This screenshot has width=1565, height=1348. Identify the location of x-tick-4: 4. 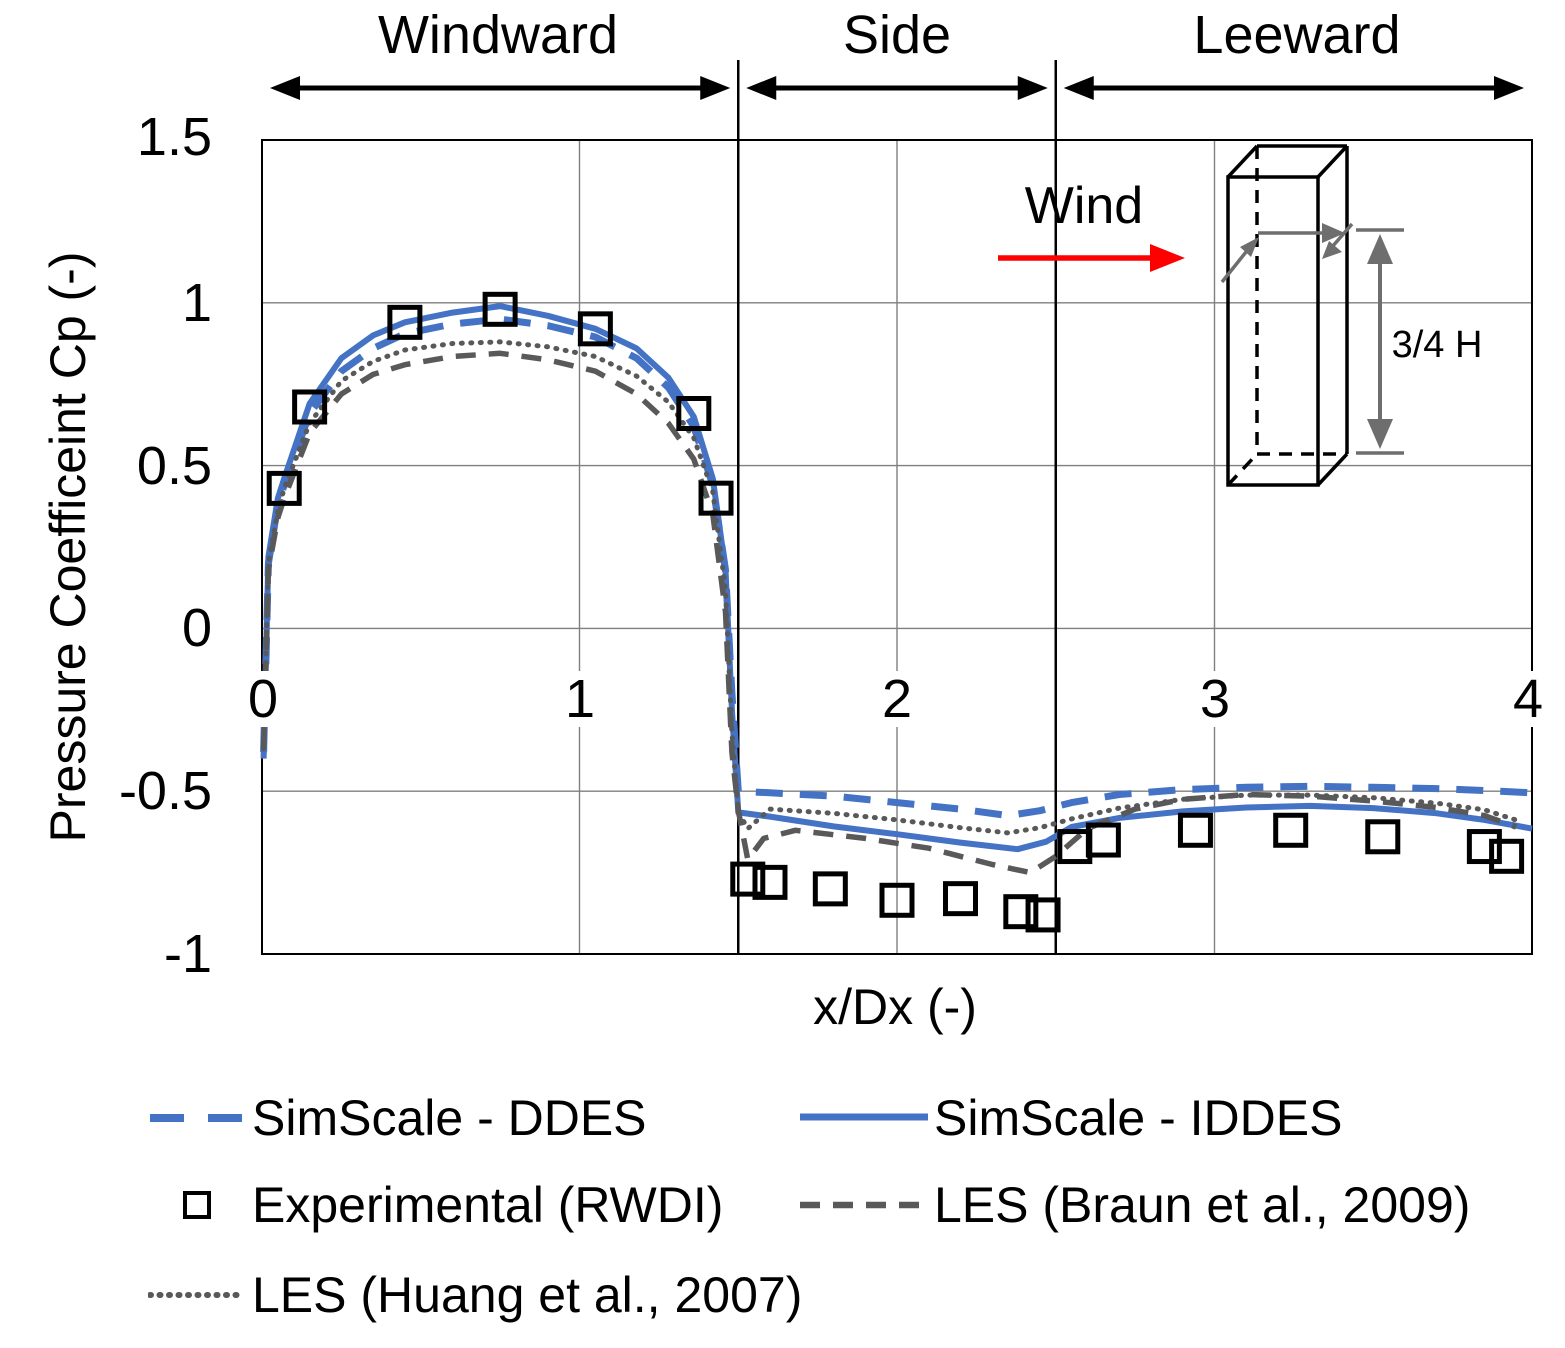
(1528, 699).